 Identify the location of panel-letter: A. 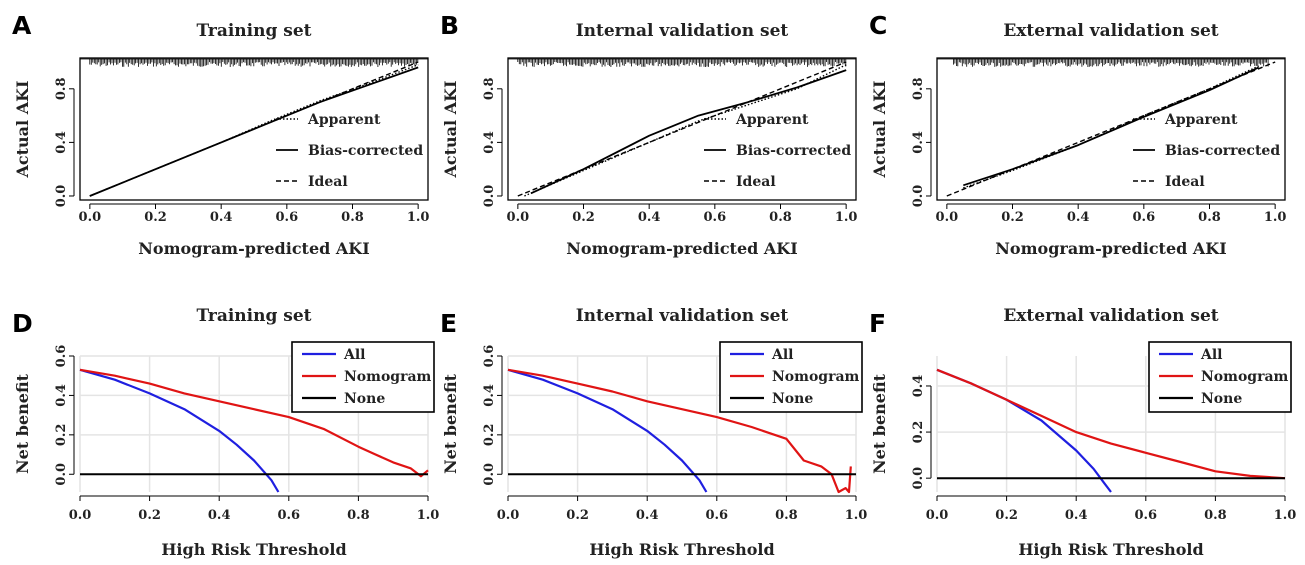
(22, 25).